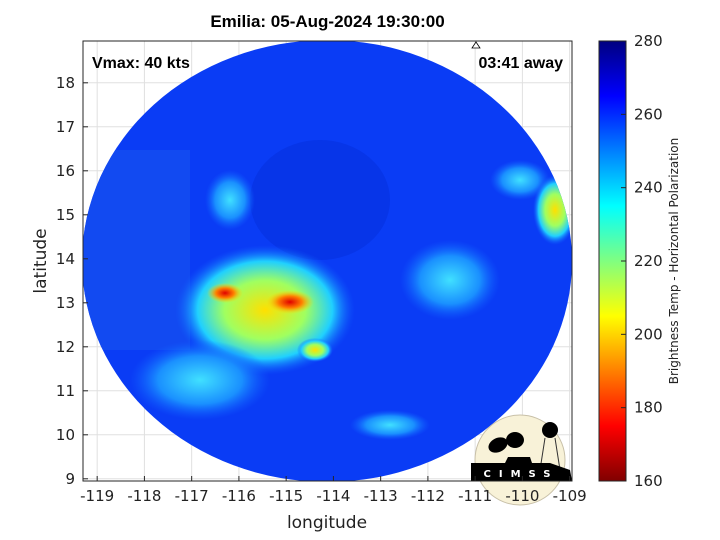 This screenshot has width=720, height=540. What do you see at coordinates (521, 474) in the screenshot?
I see `logo-text: CIMSS` at bounding box center [521, 474].